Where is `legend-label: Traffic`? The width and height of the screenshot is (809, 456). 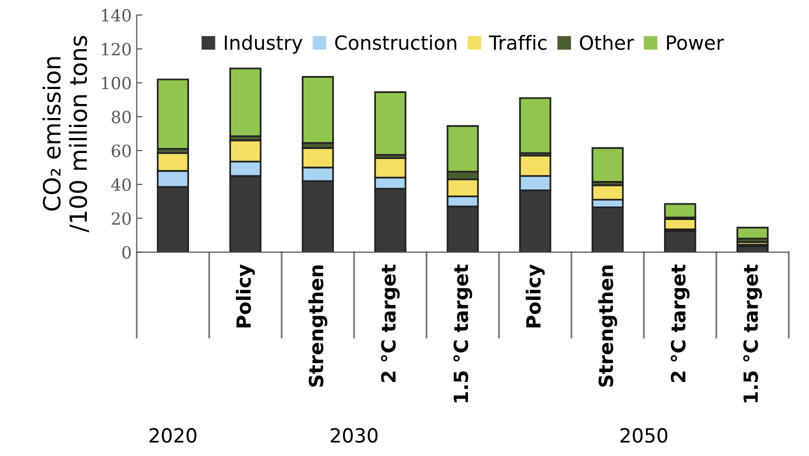 legend-label: Traffic is located at coordinates (517, 42).